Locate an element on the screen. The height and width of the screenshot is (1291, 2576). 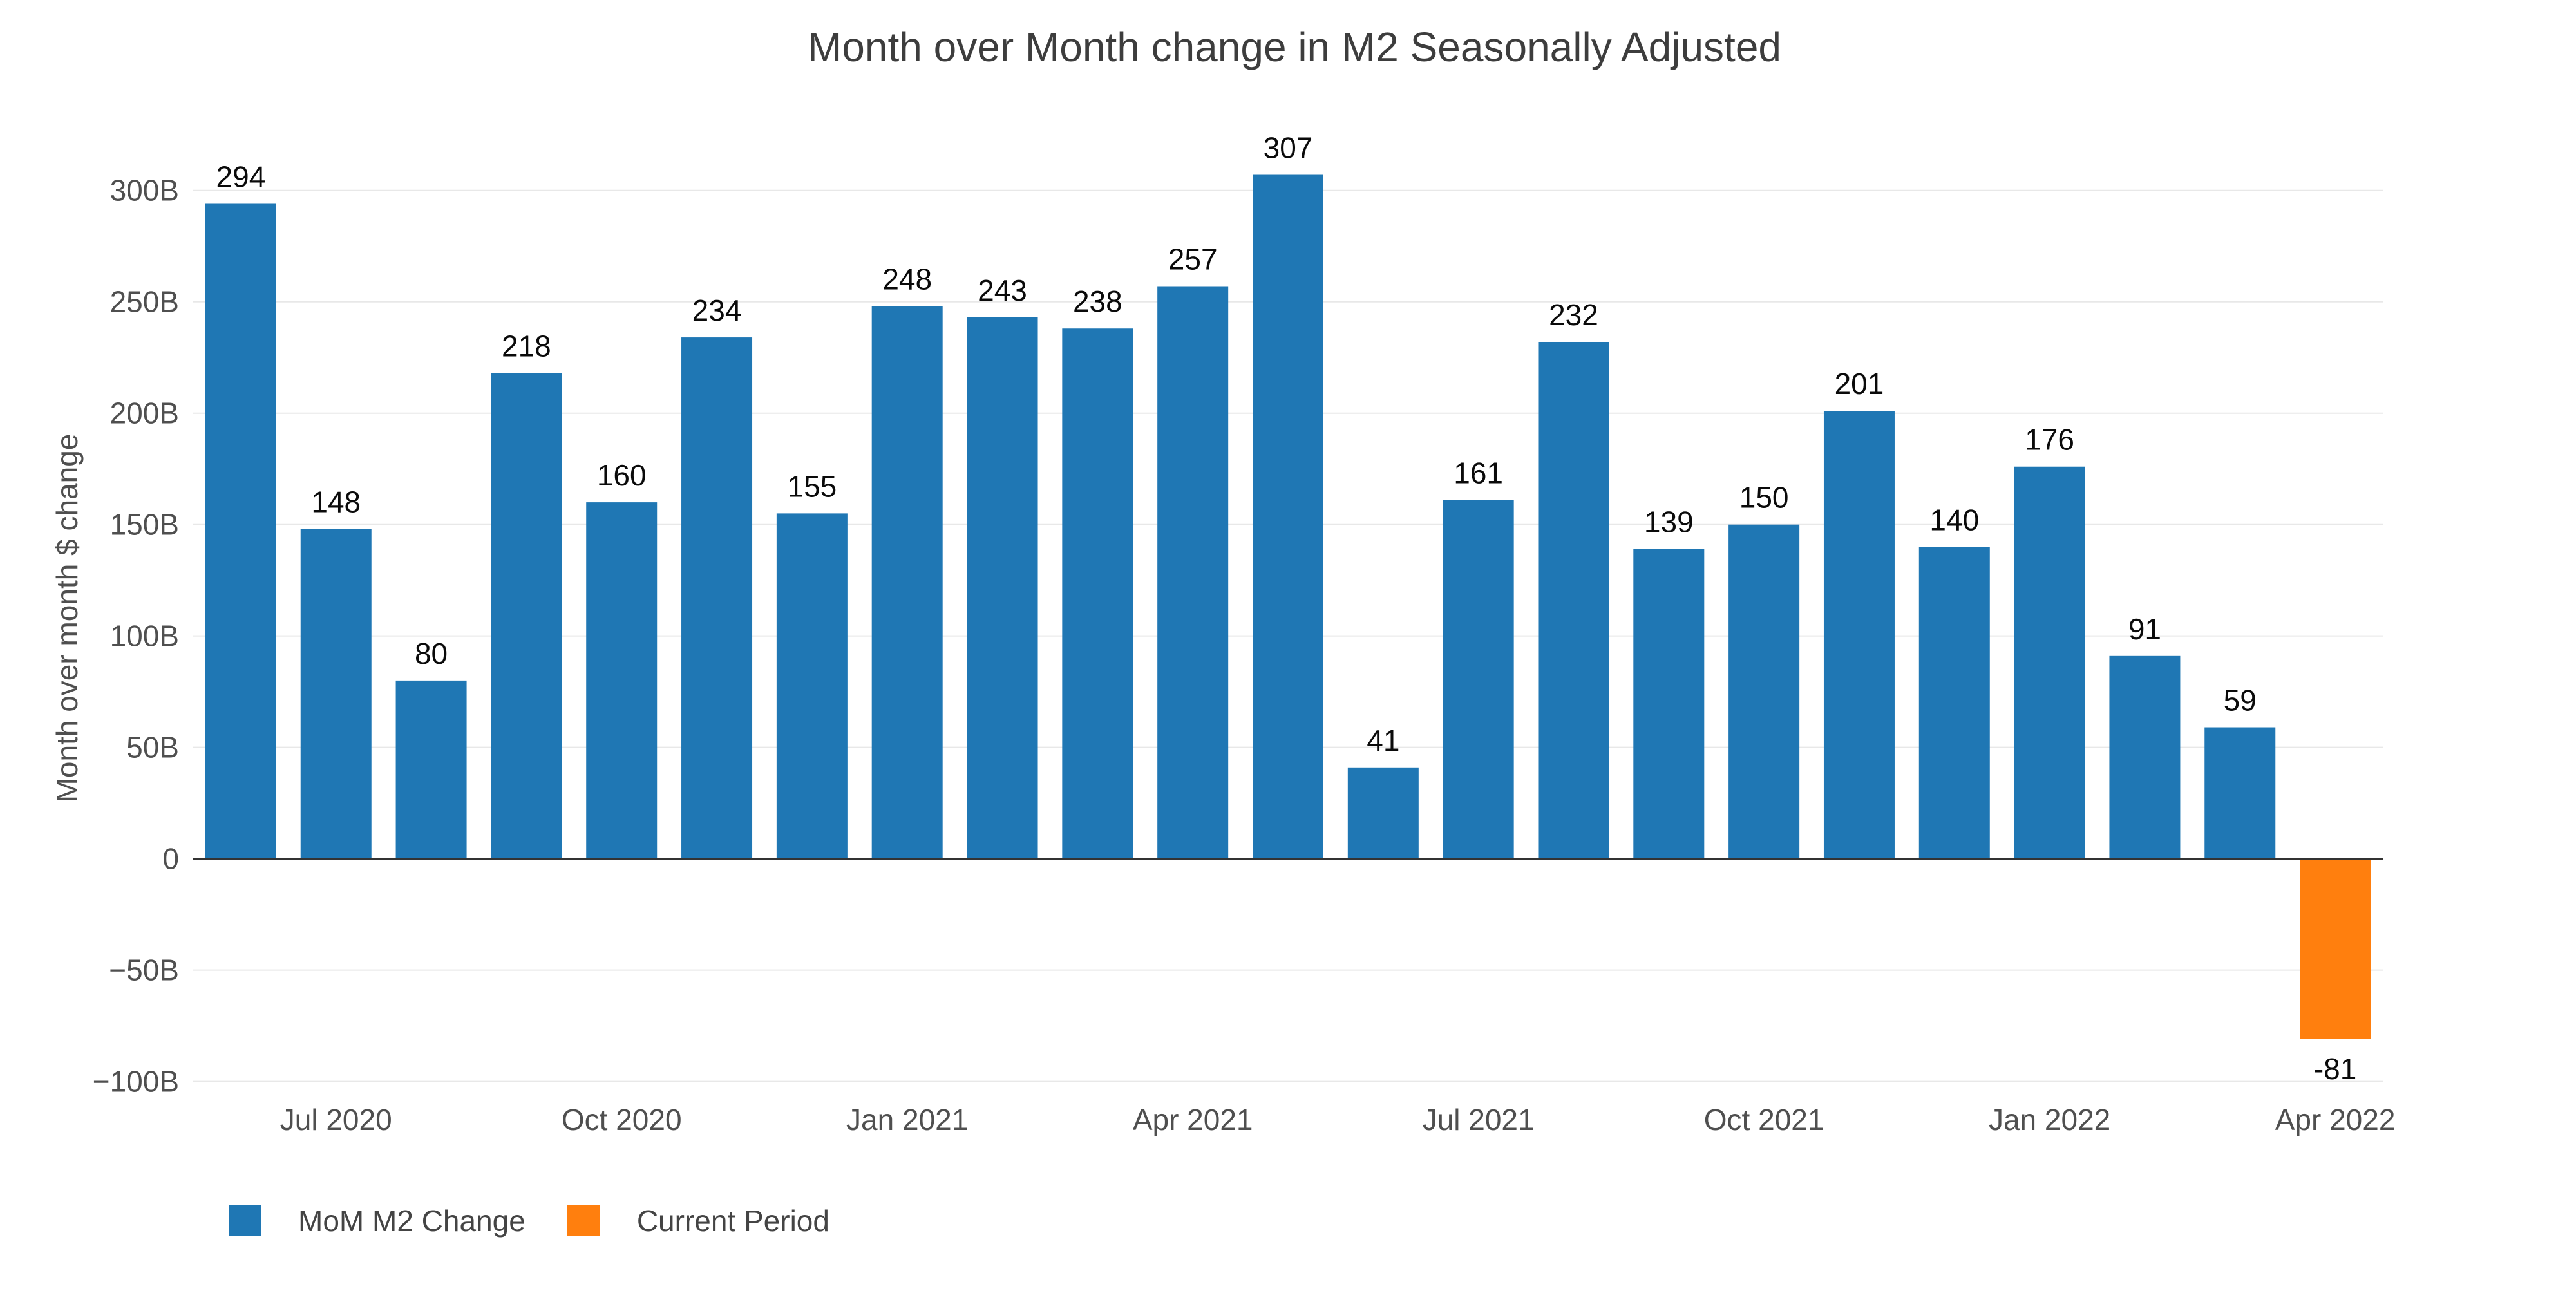
y-axis-tick-labels: 300B 250B 200B 150B 100B 50B 0 −50B −100B is located at coordinates (136, 636).